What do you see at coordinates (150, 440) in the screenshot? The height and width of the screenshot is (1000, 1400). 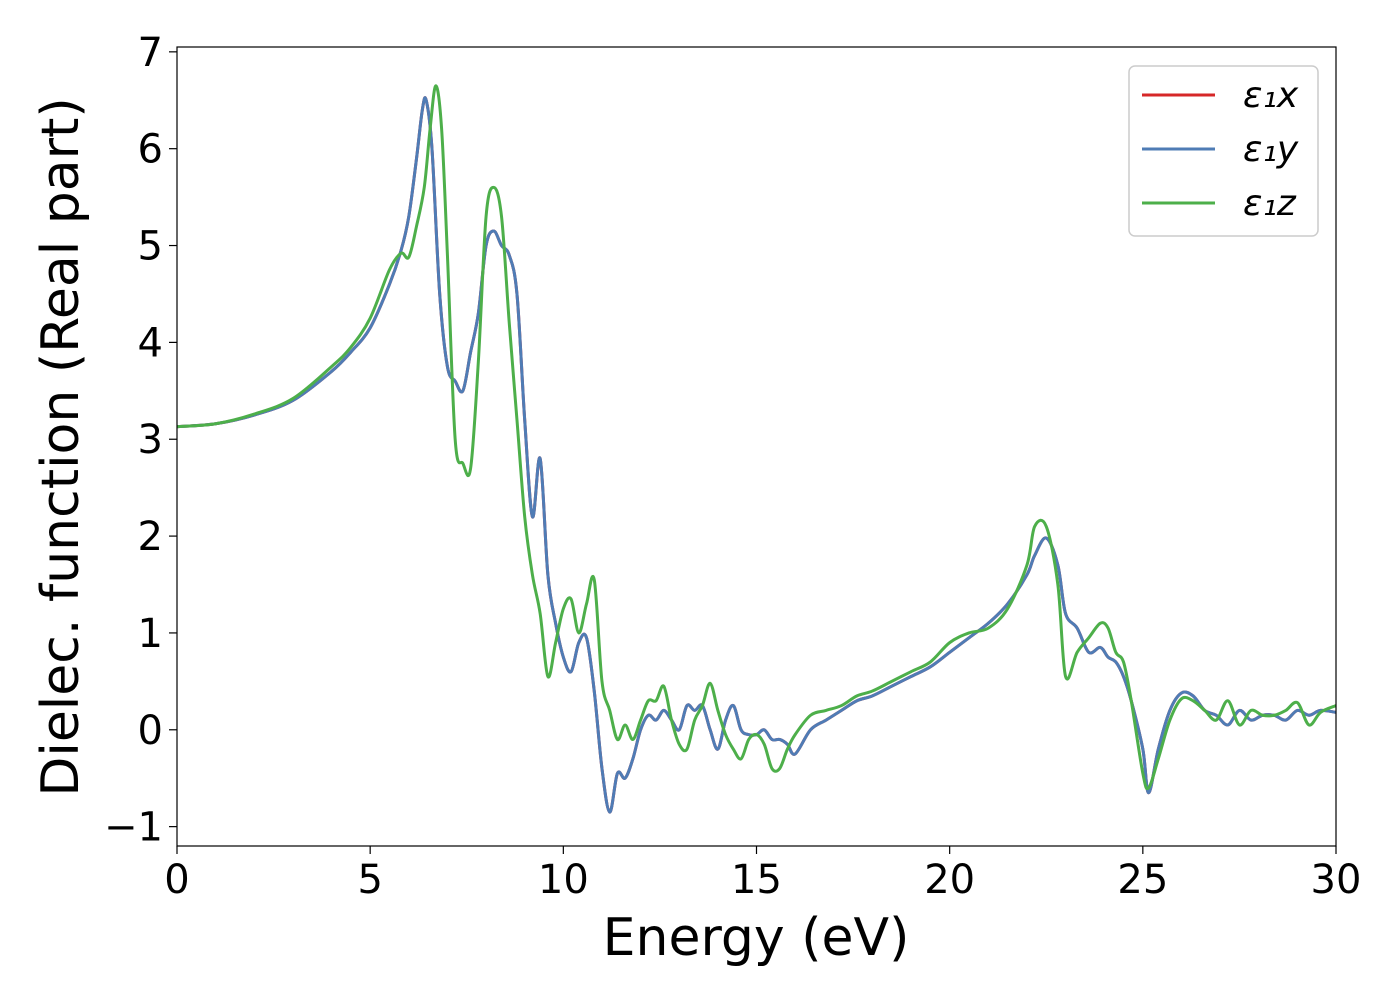 I see `y-tick-label: 3` at bounding box center [150, 440].